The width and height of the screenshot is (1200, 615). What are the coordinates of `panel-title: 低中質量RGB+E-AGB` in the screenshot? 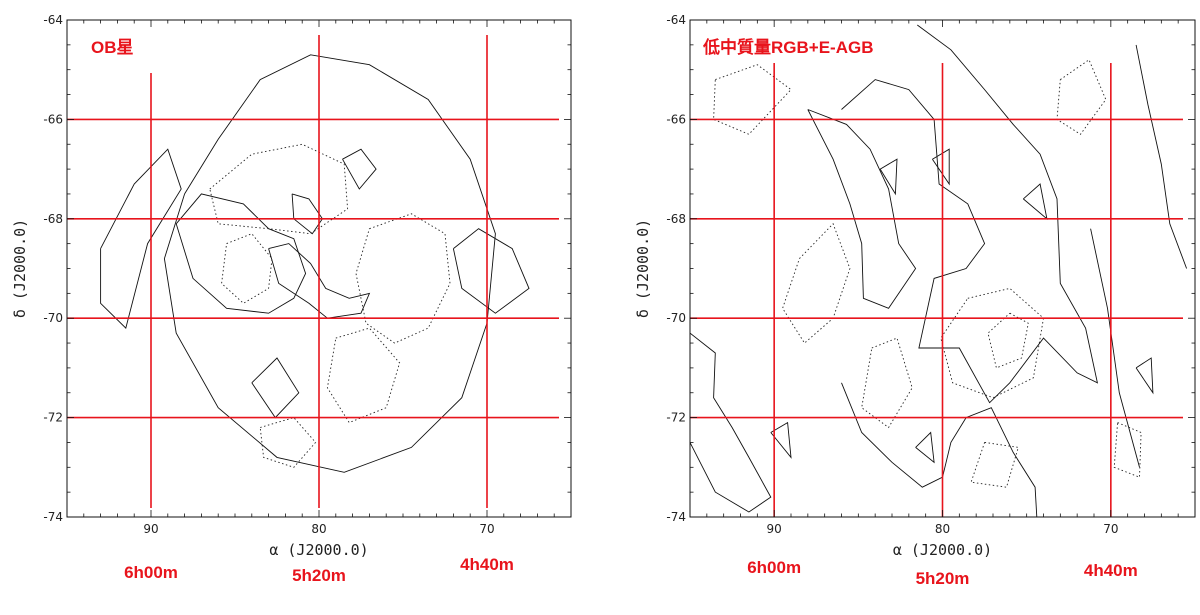 It's located at (787, 47).